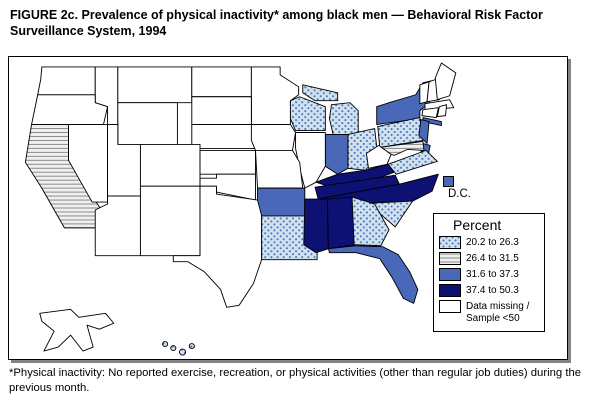 This screenshot has height=408, width=600. Describe the element at coordinates (178, 348) in the screenshot. I see `state-hi` at that location.